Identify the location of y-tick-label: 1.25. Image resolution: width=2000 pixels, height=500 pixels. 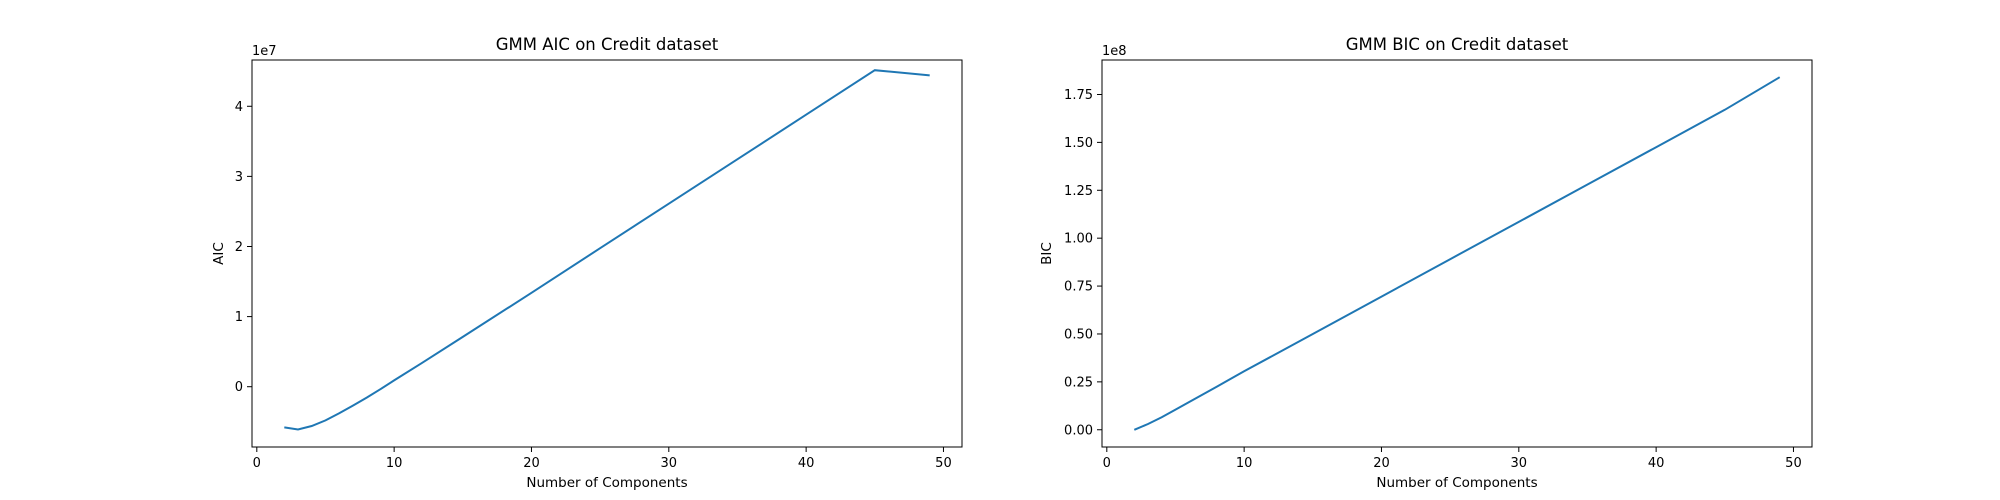
(1078, 191).